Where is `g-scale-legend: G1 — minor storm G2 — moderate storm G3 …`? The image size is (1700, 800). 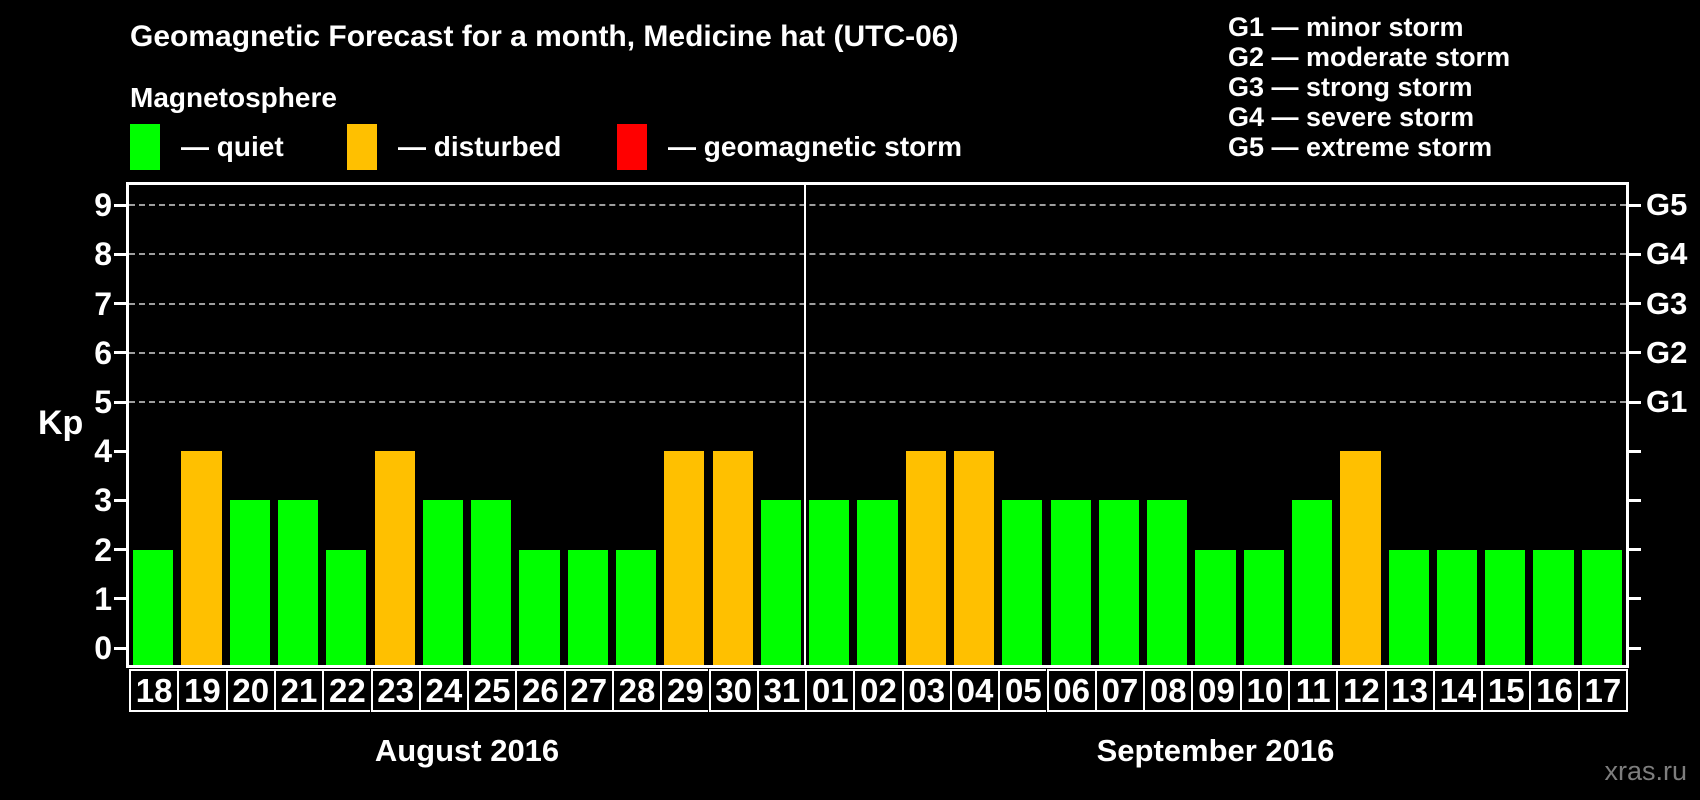
g-scale-legend: G1 — minor storm G2 — moderate storm G3 … is located at coordinates (1369, 87).